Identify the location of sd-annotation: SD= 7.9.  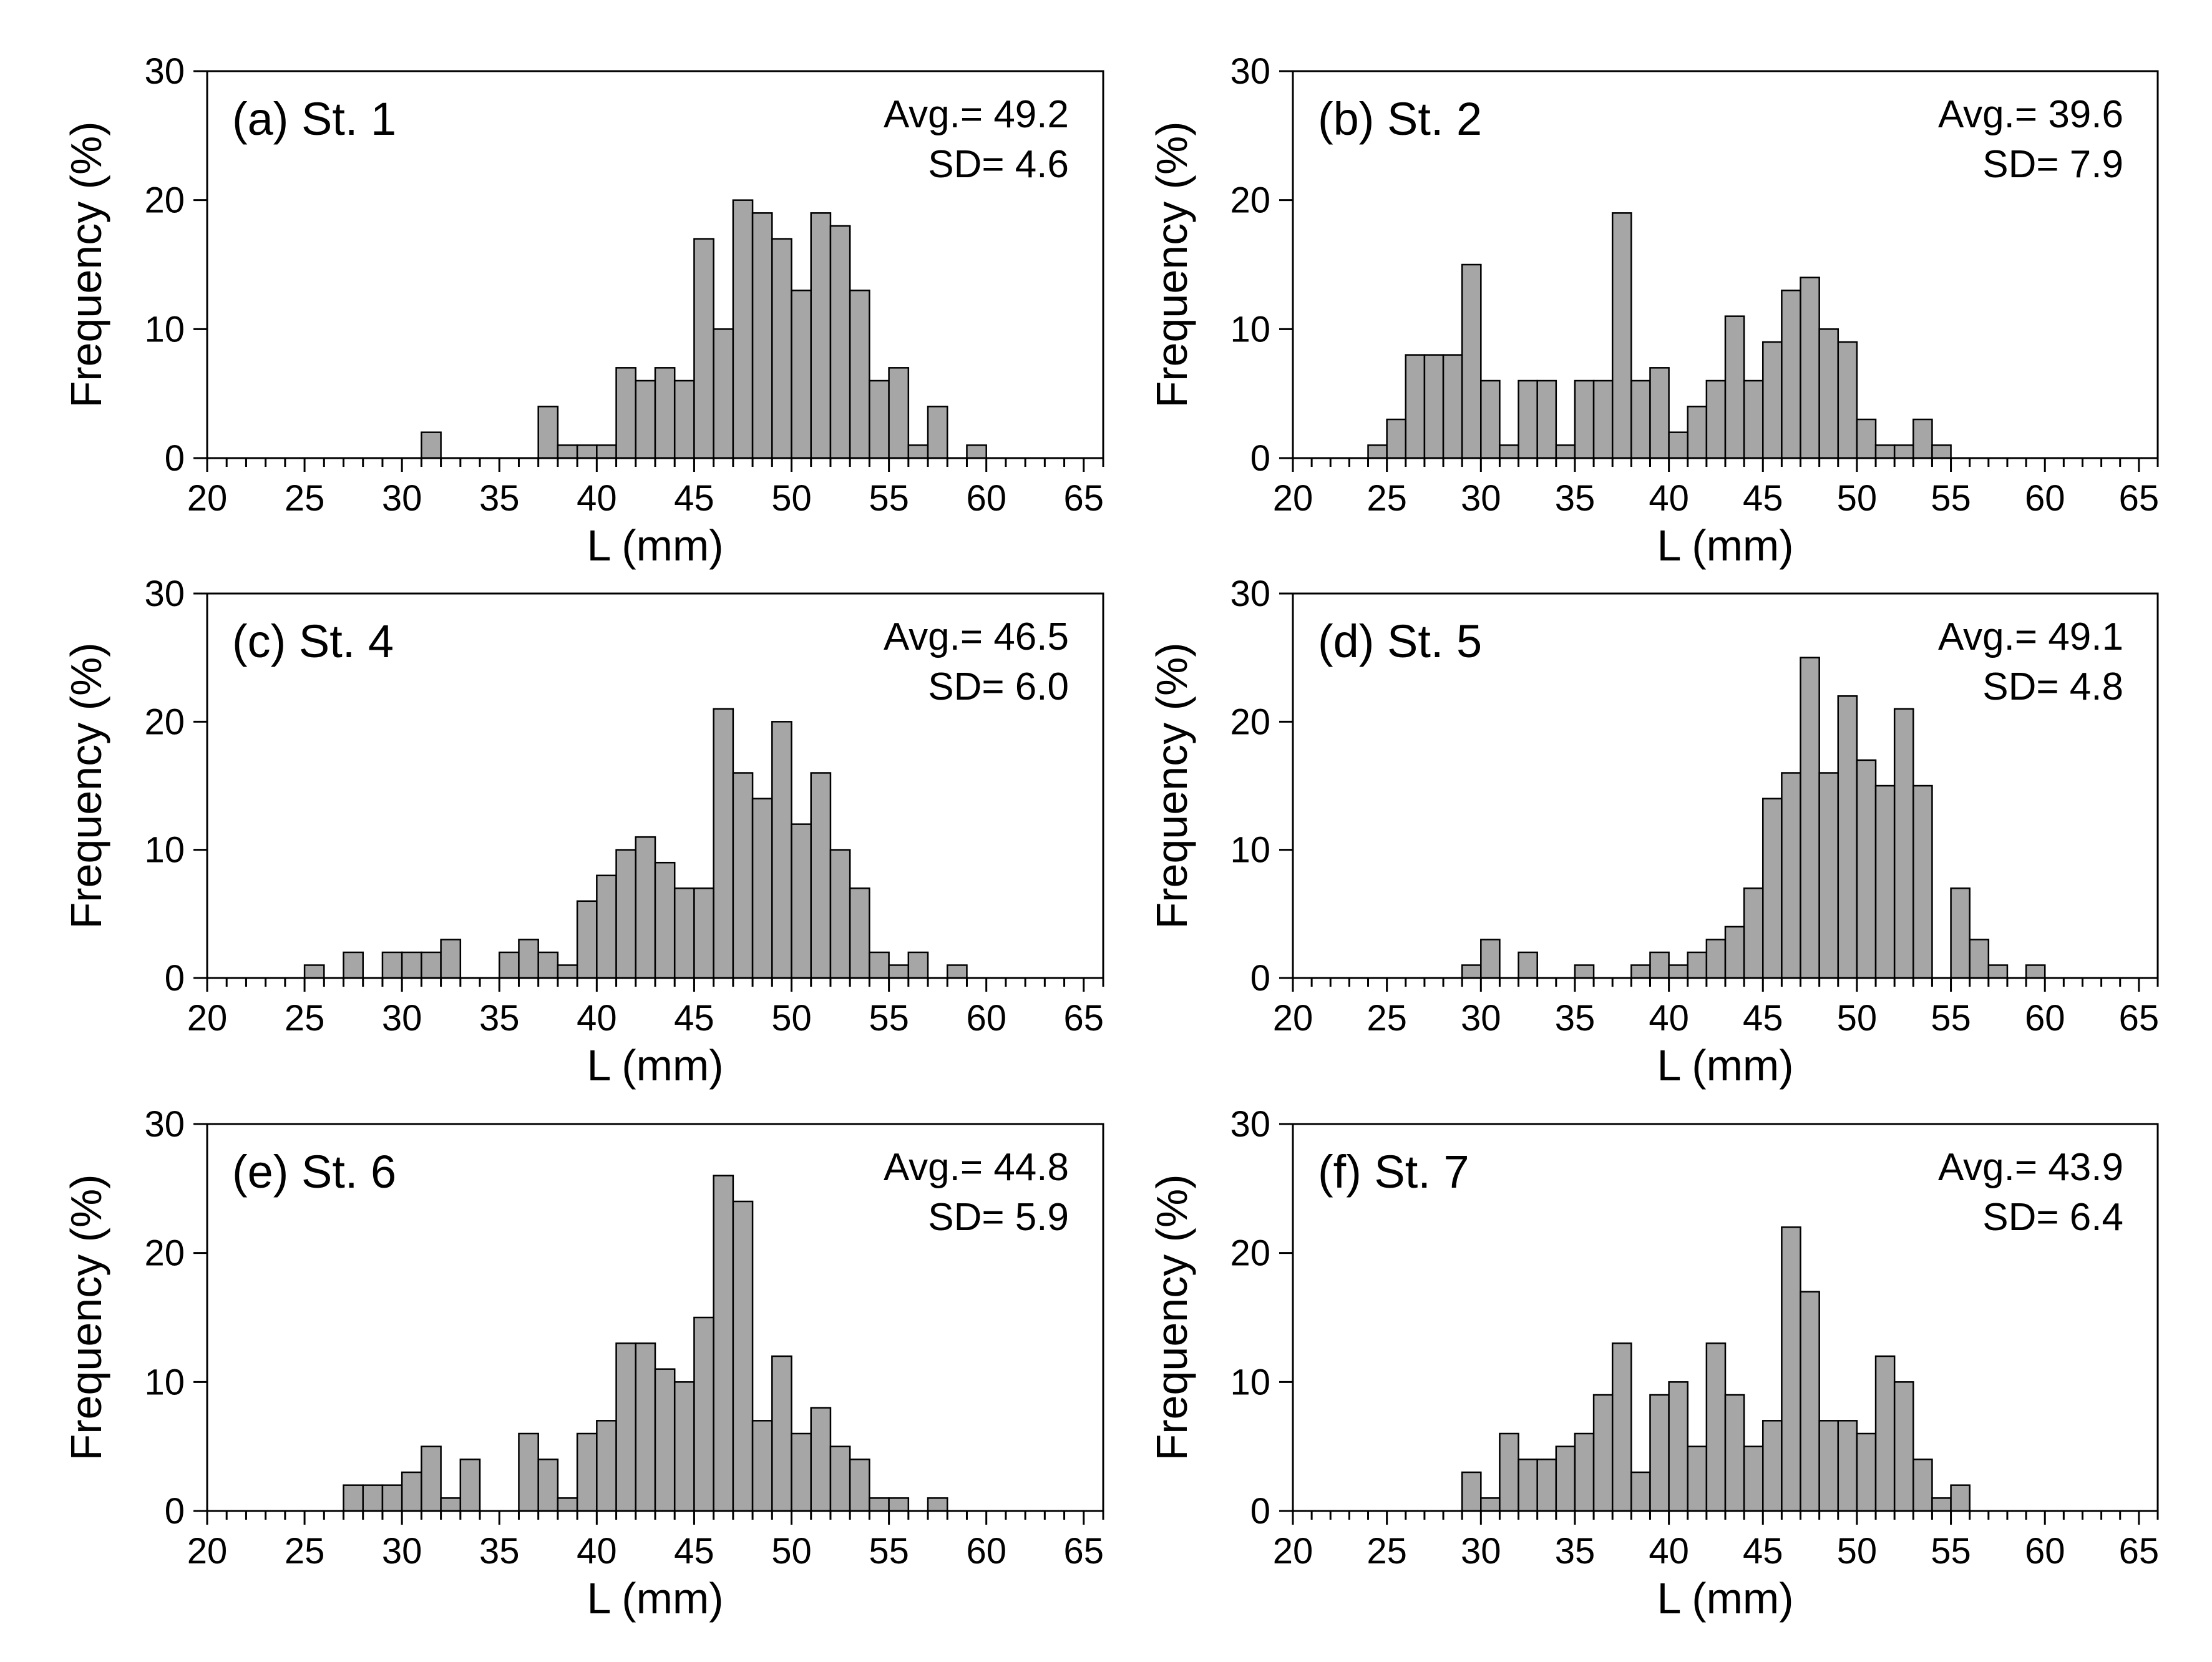
(2052, 164).